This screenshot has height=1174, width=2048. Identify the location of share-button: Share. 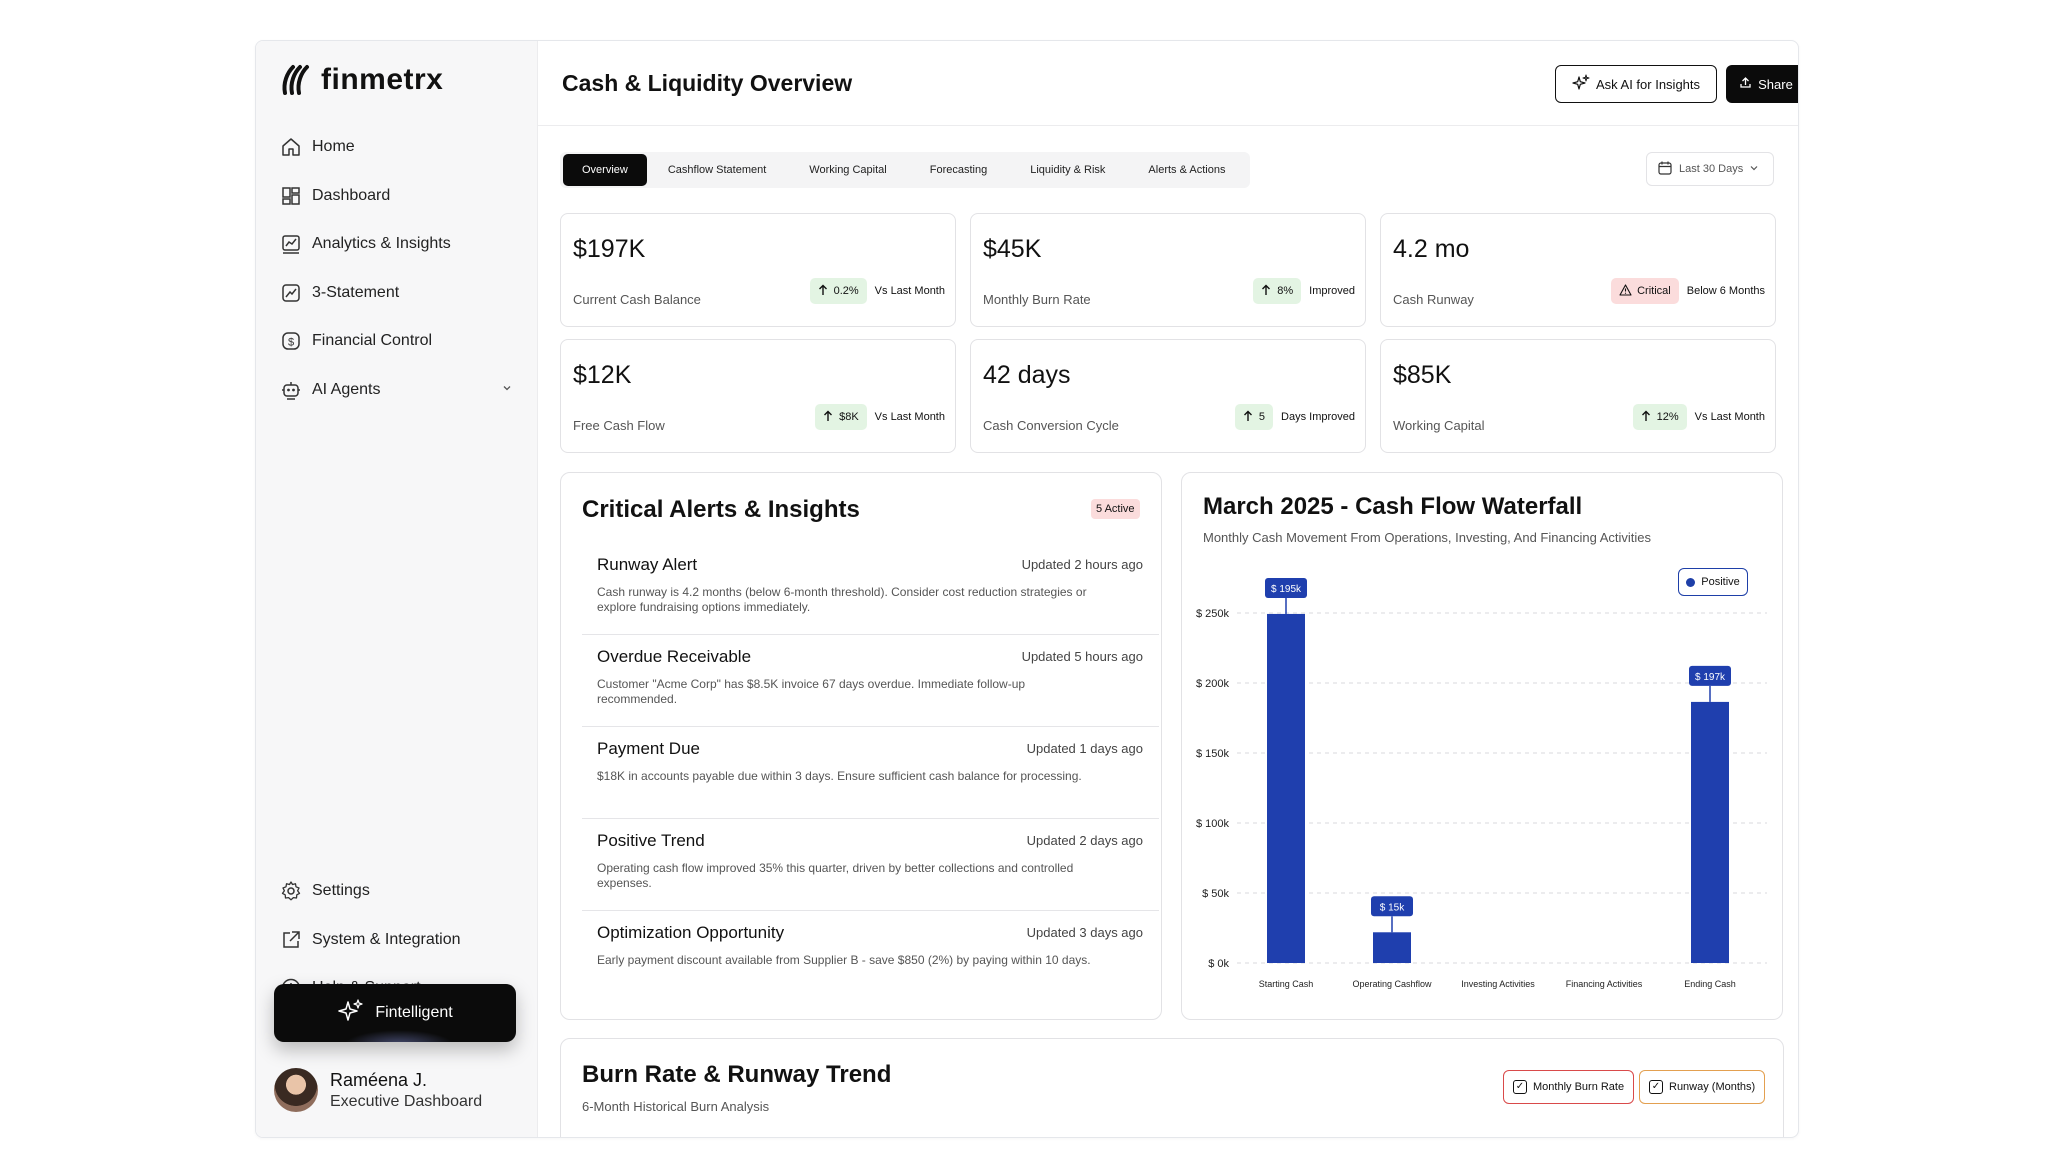
(1762, 84).